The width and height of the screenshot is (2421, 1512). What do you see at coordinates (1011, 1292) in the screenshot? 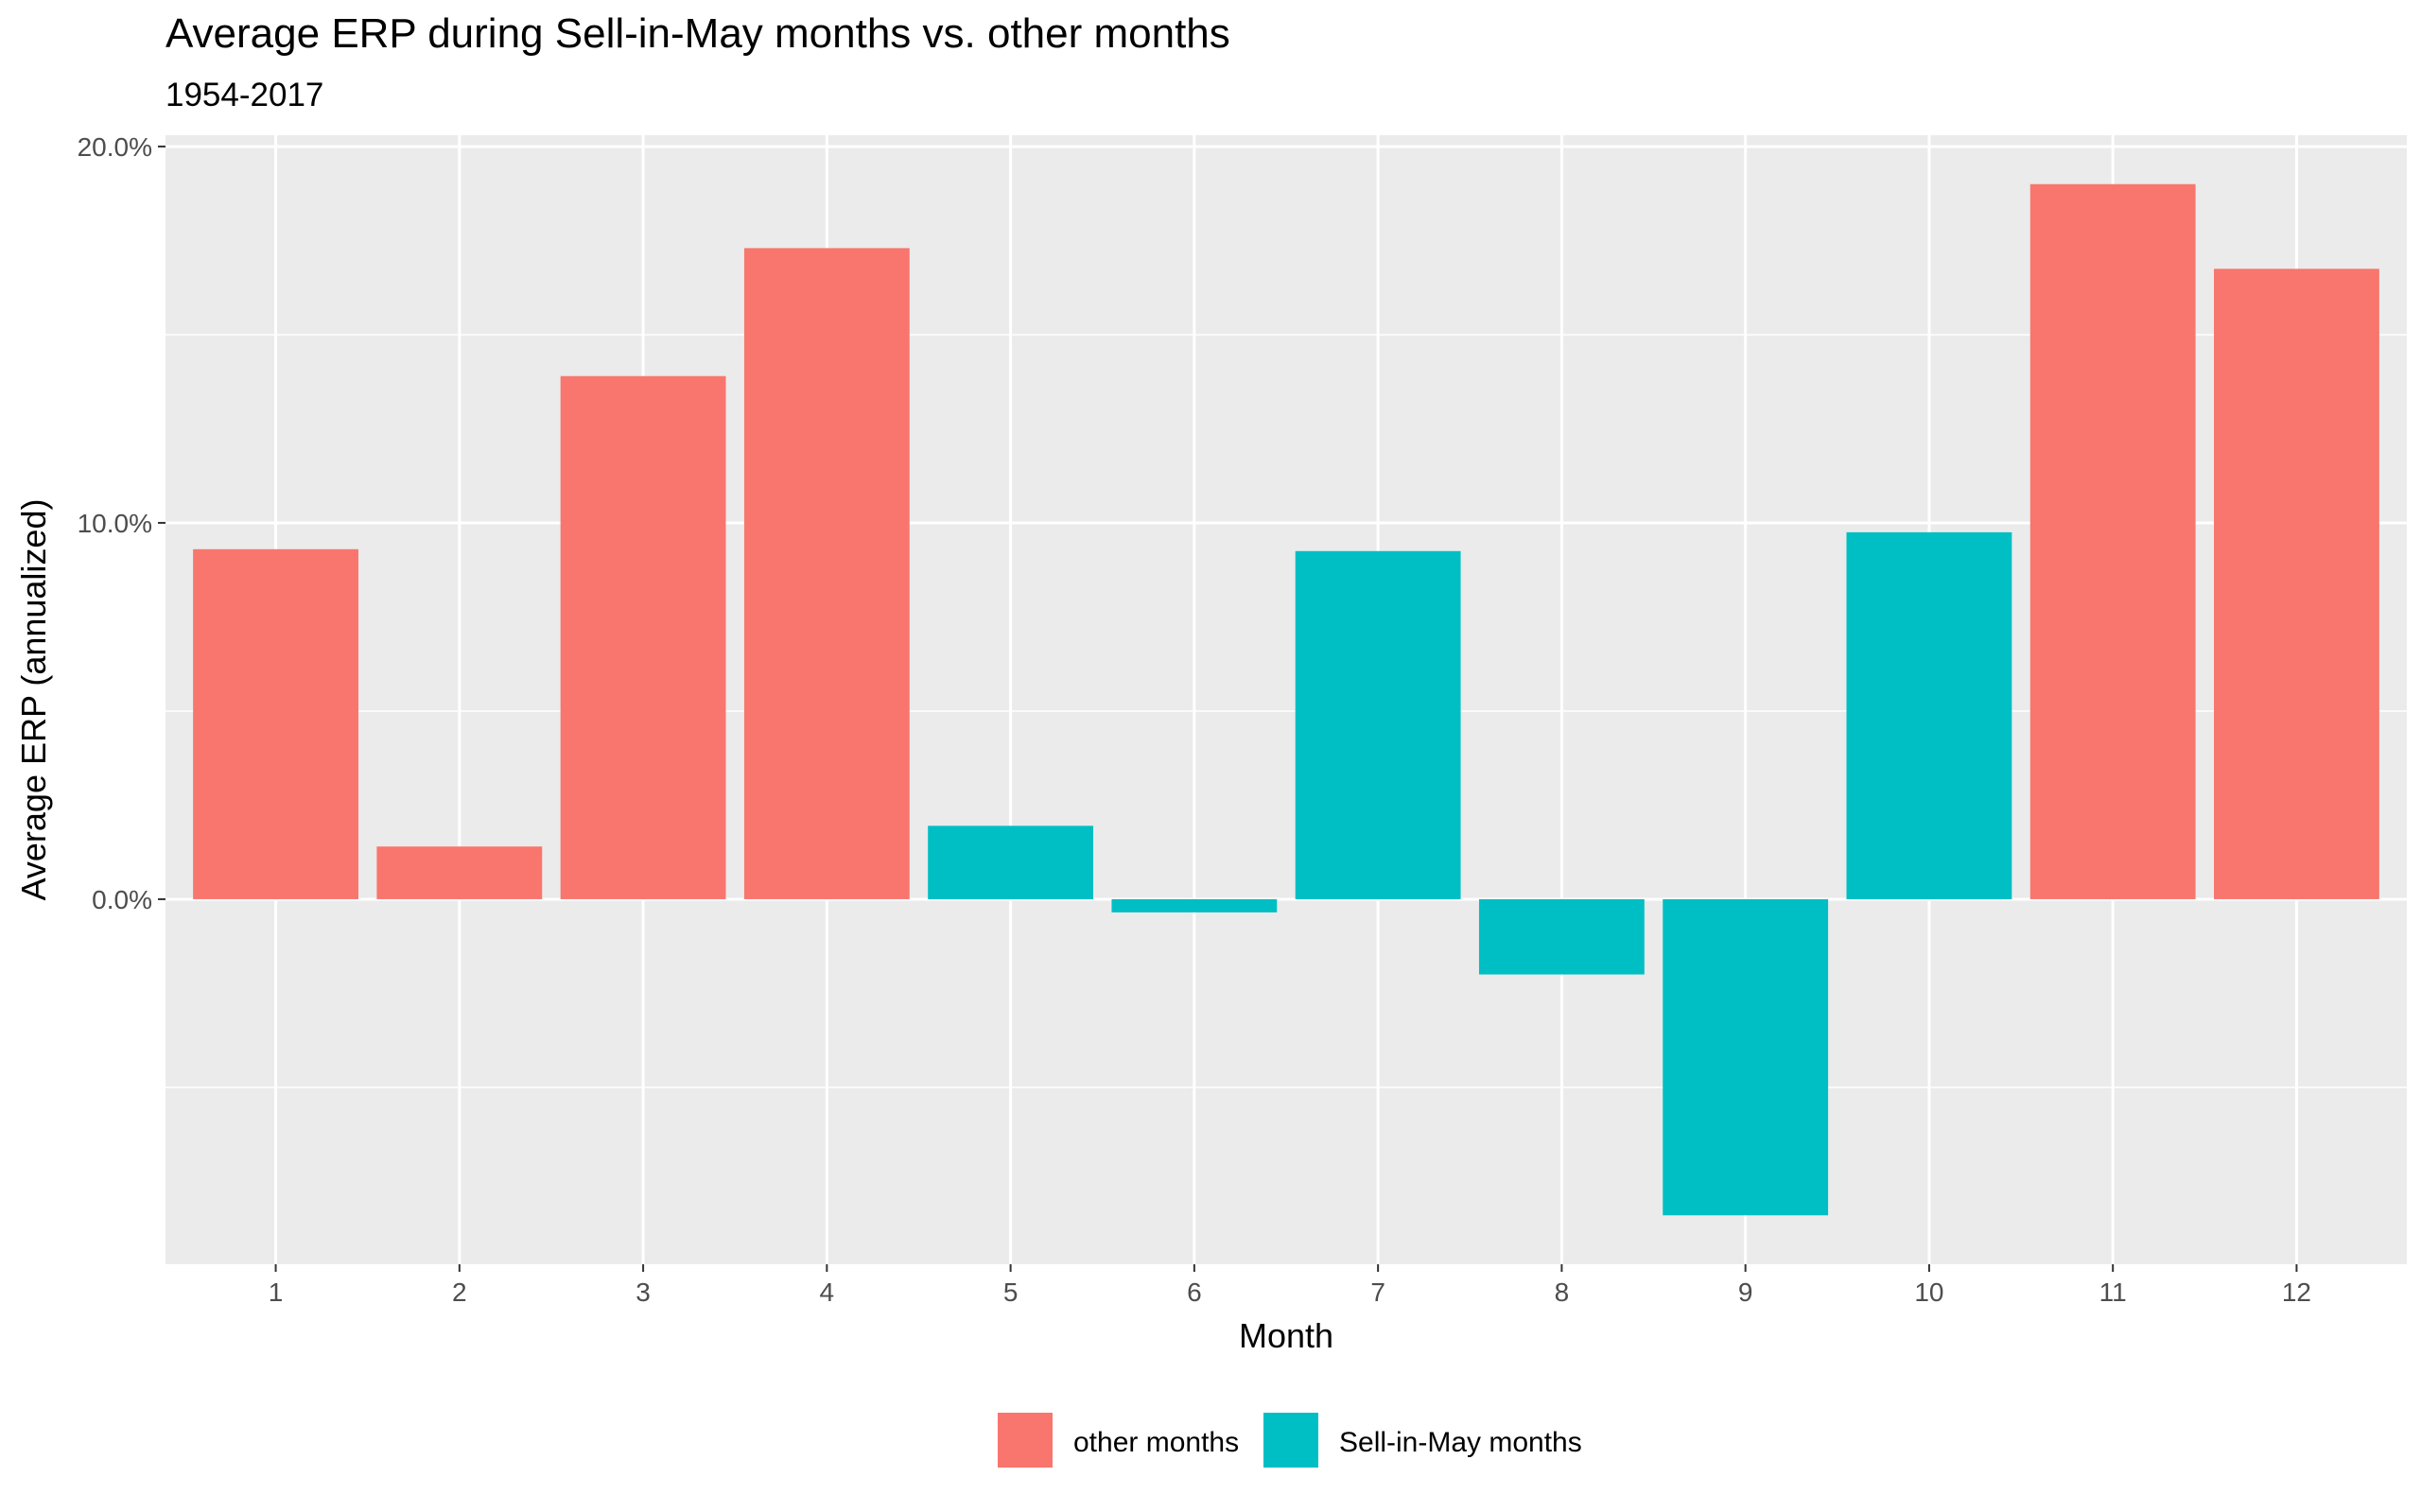
I see `x-tick-label: 5` at bounding box center [1011, 1292].